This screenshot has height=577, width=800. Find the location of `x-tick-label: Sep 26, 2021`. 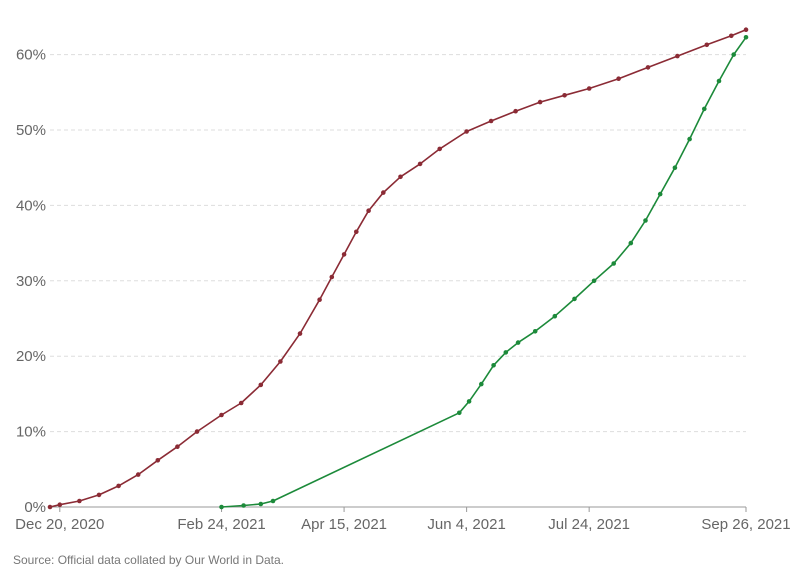

x-tick-label: Sep 26, 2021 is located at coordinates (745, 524).